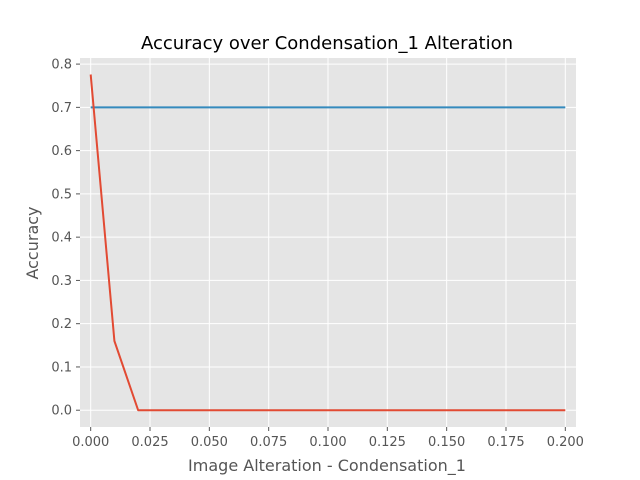 This screenshot has width=640, height=480. I want to click on x-tick-label: 0.075, so click(268, 442).